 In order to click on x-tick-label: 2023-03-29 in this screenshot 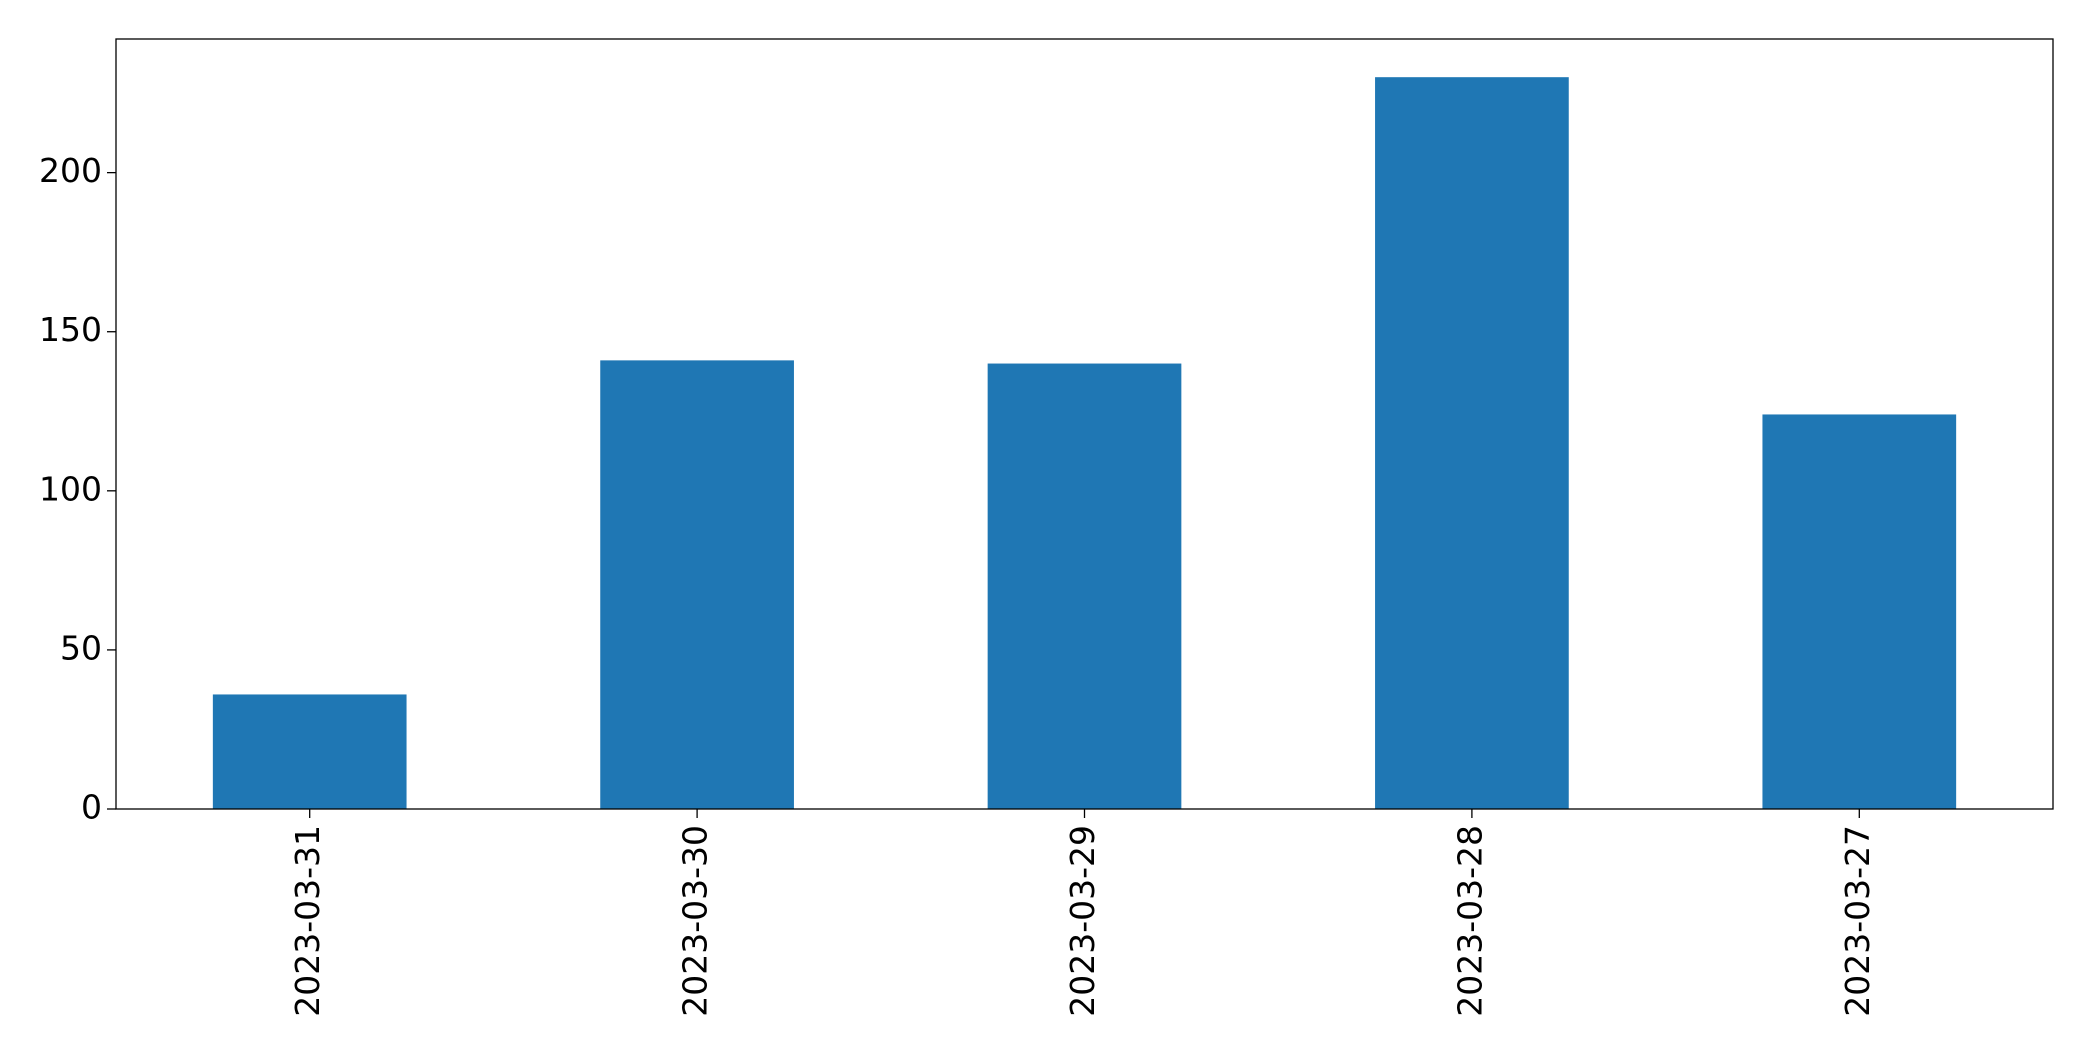, I will do `click(1082, 921)`.